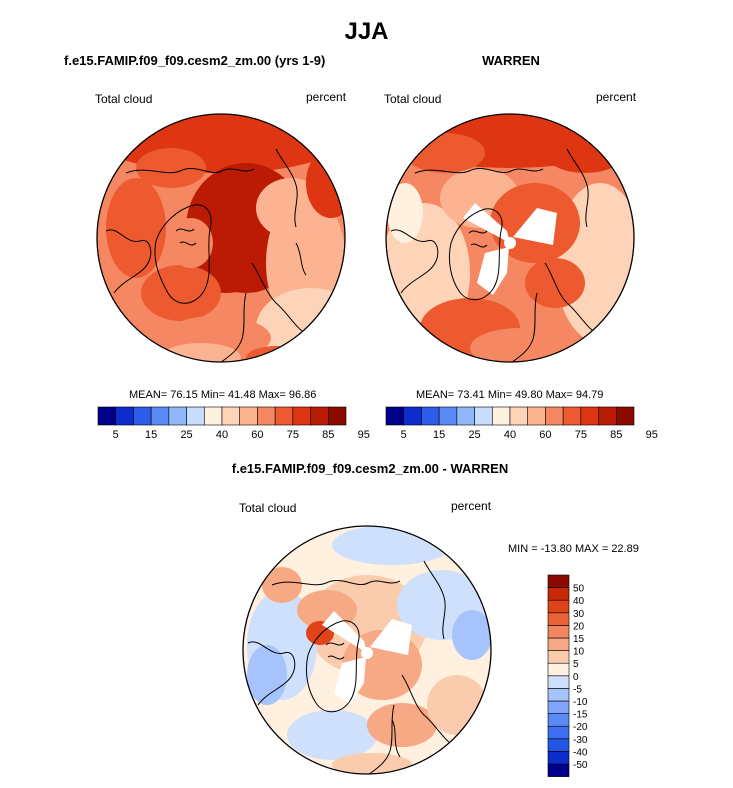 This screenshot has height=788, width=733. What do you see at coordinates (221, 238) in the screenshot?
I see `panel1-polar-map` at bounding box center [221, 238].